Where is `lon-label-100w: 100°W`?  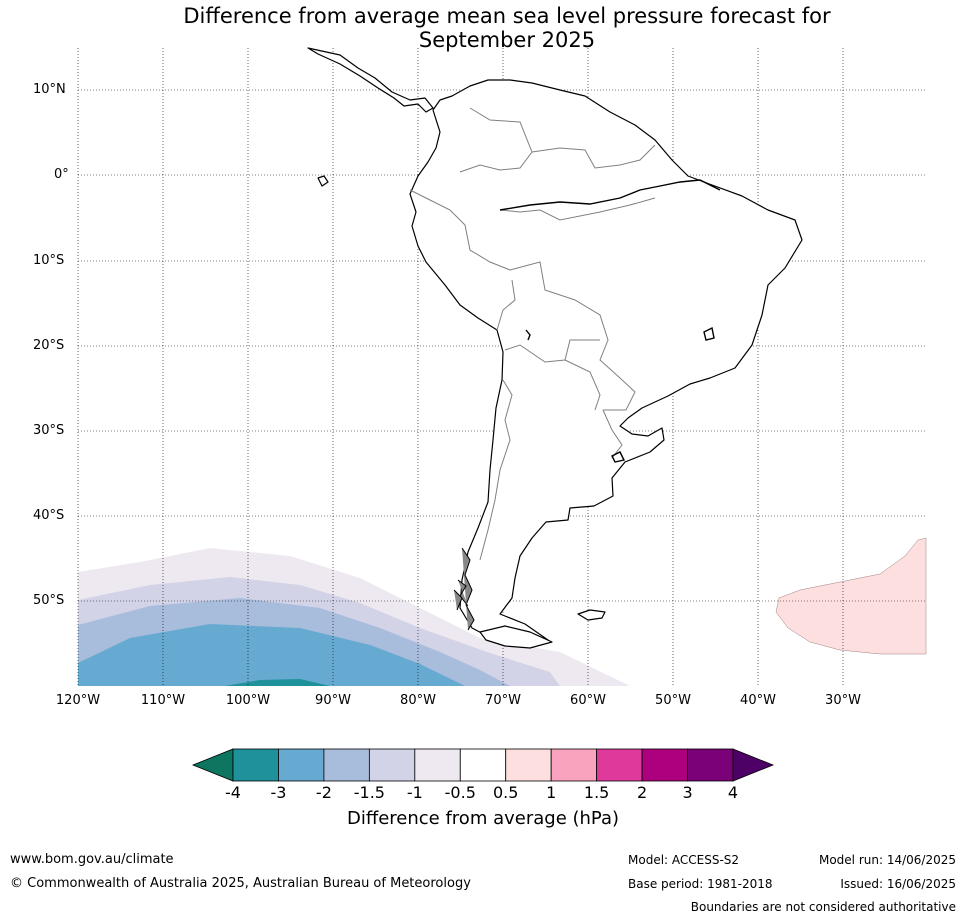
lon-label-100w: 100°W is located at coordinates (248, 700).